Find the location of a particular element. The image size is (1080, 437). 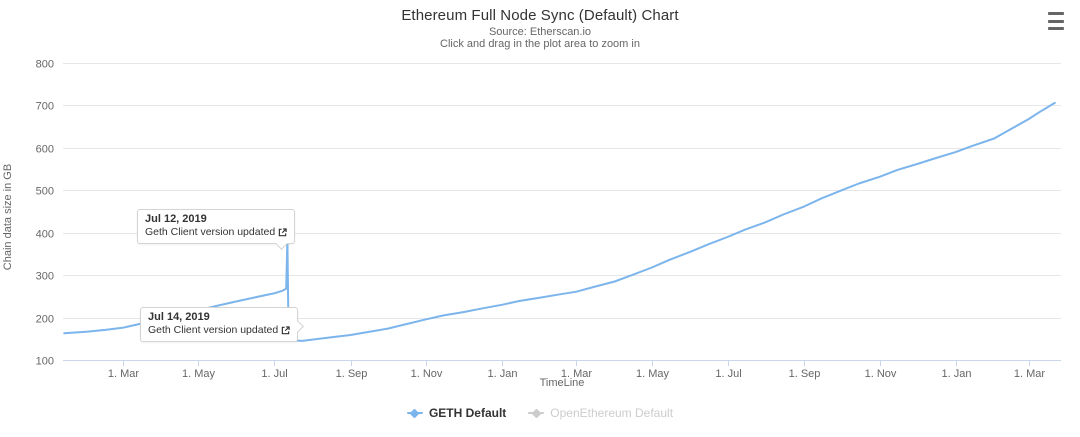

y-tick-label: 500 is located at coordinates (45, 192).